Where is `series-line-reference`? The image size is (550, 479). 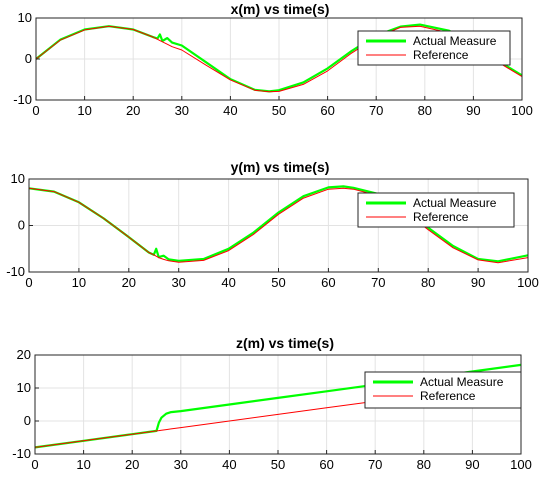
series-line-reference is located at coordinates (279, 59).